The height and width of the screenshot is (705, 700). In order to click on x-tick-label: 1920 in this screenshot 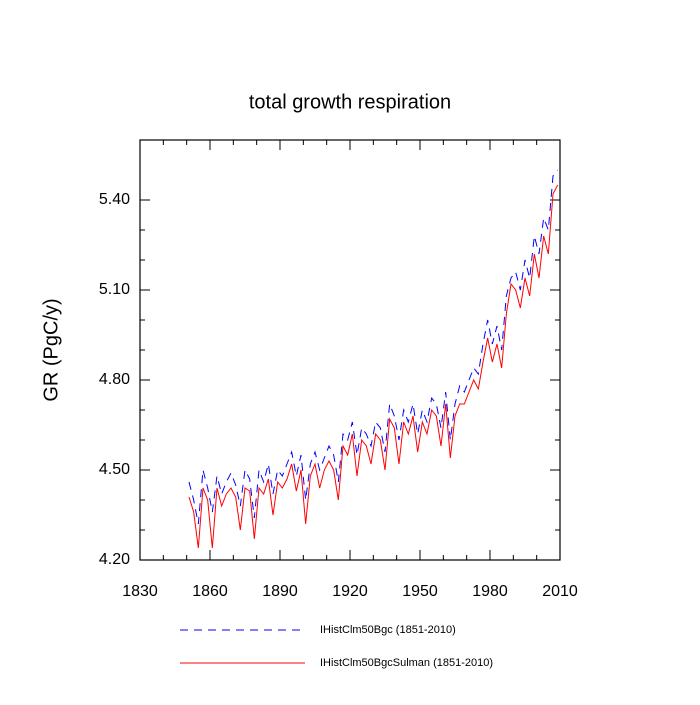, I will do `click(350, 591)`.